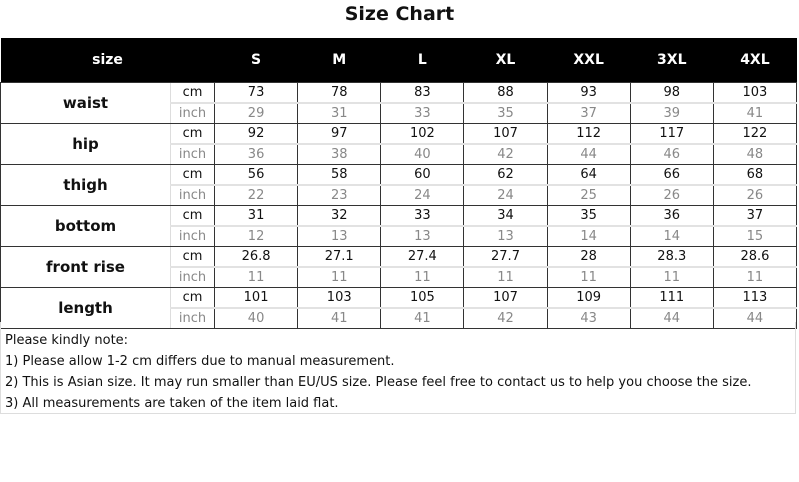  What do you see at coordinates (339, 60) in the screenshot?
I see `header-size-m: M` at bounding box center [339, 60].